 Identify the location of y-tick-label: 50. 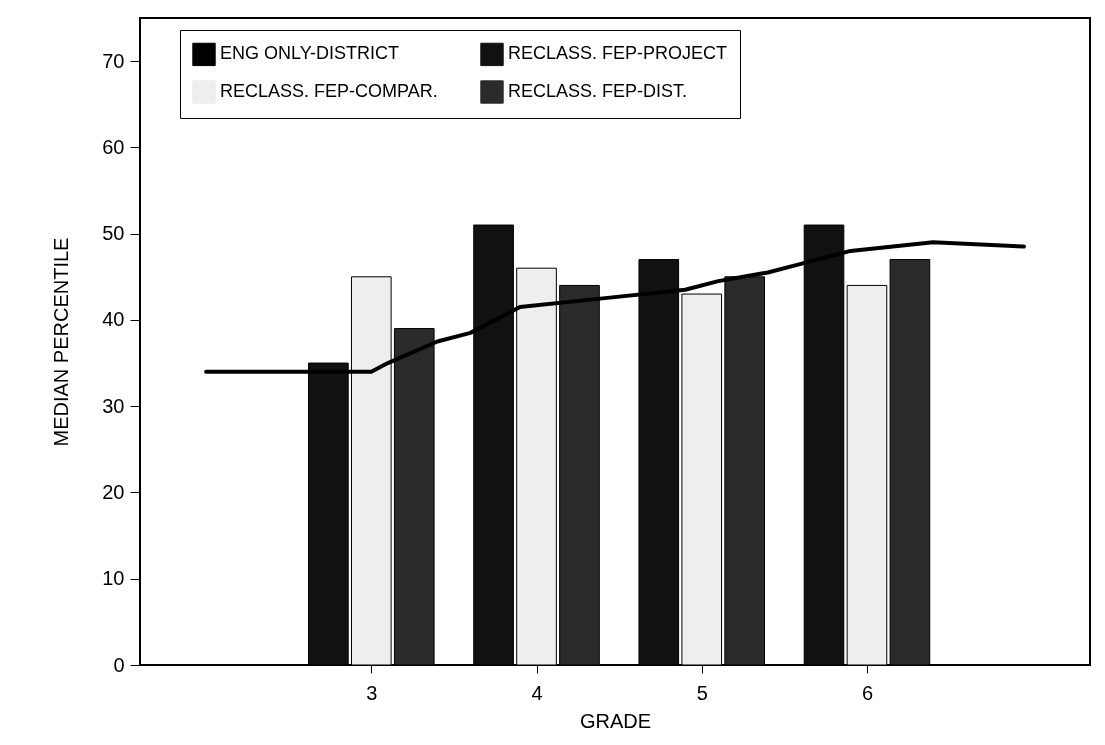
(113, 233).